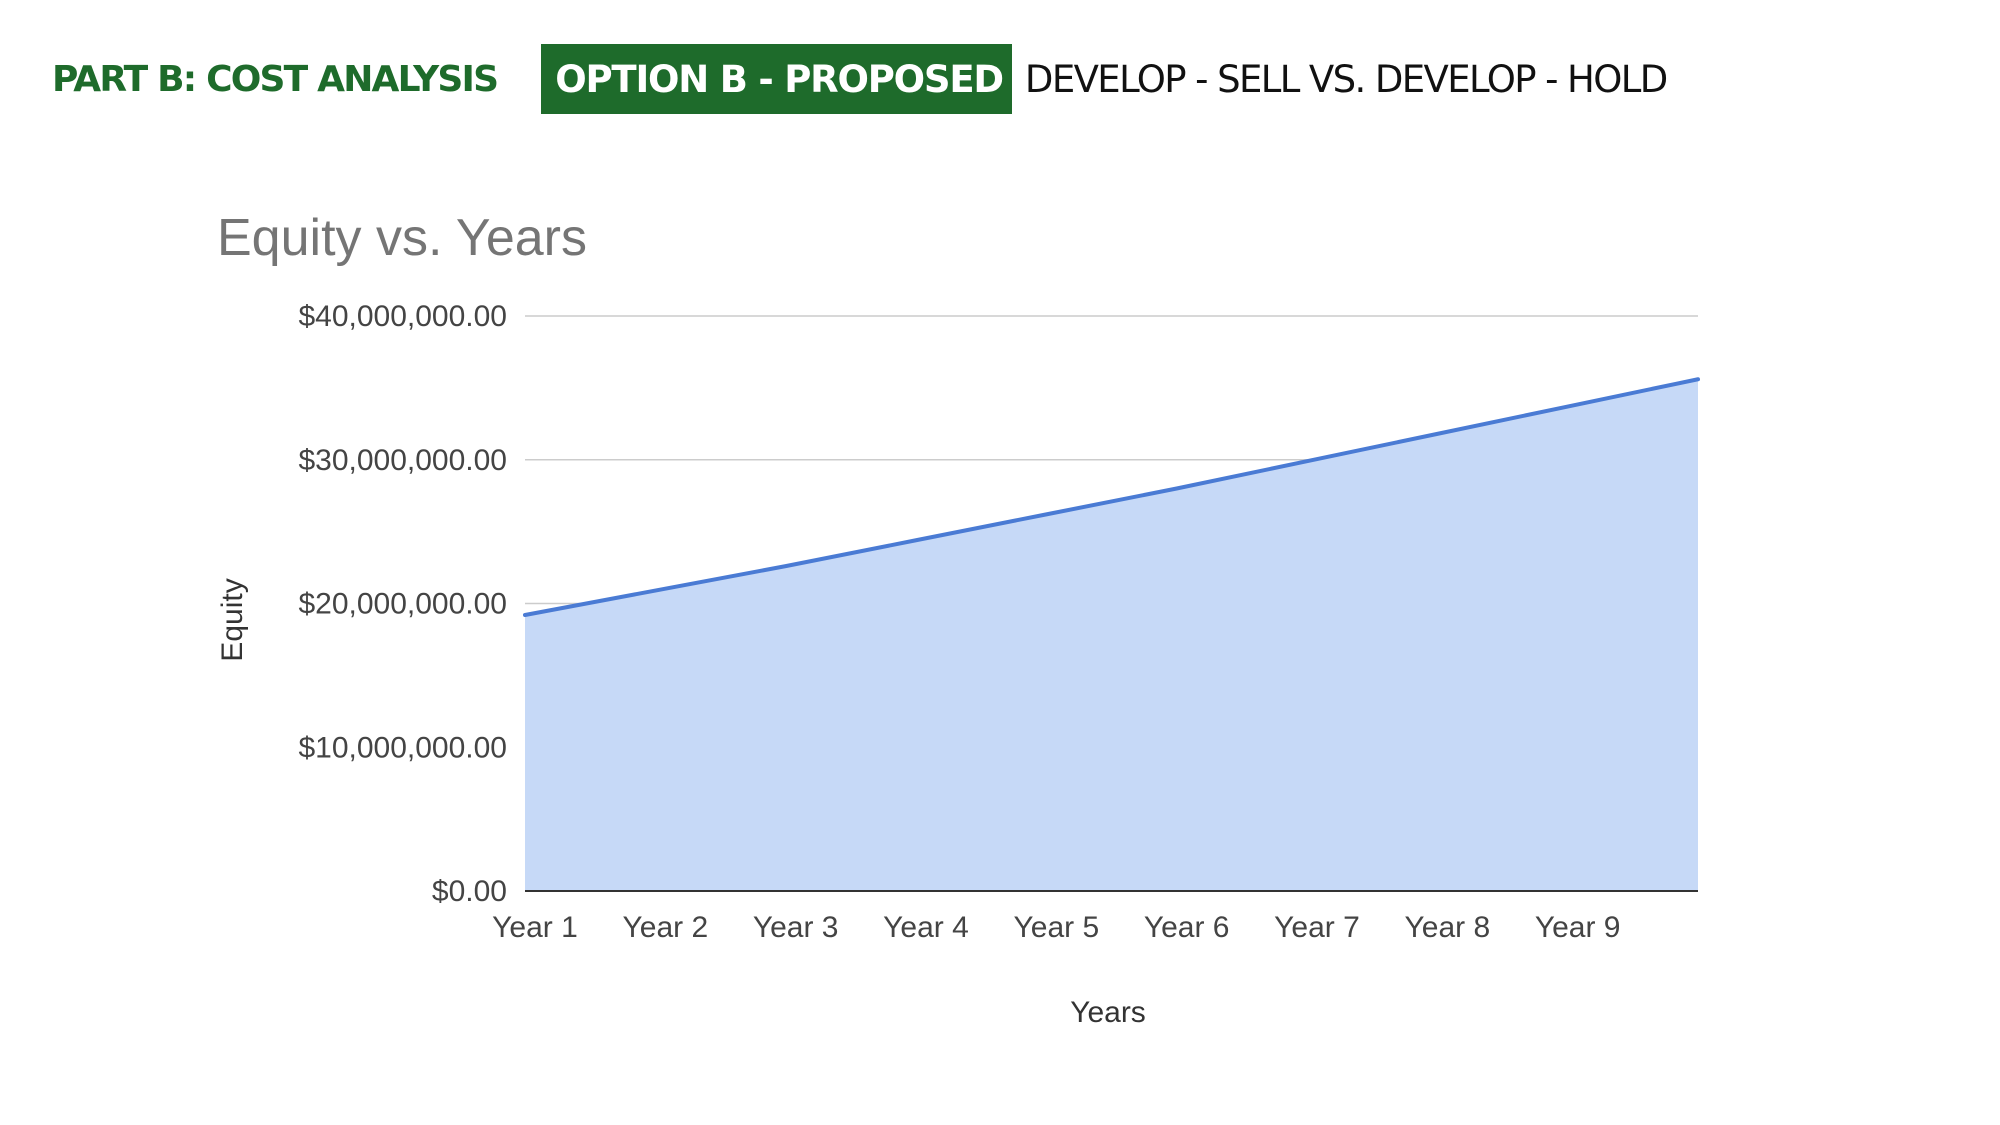  What do you see at coordinates (666, 927) in the screenshot?
I see `x-tick-label: Year 2` at bounding box center [666, 927].